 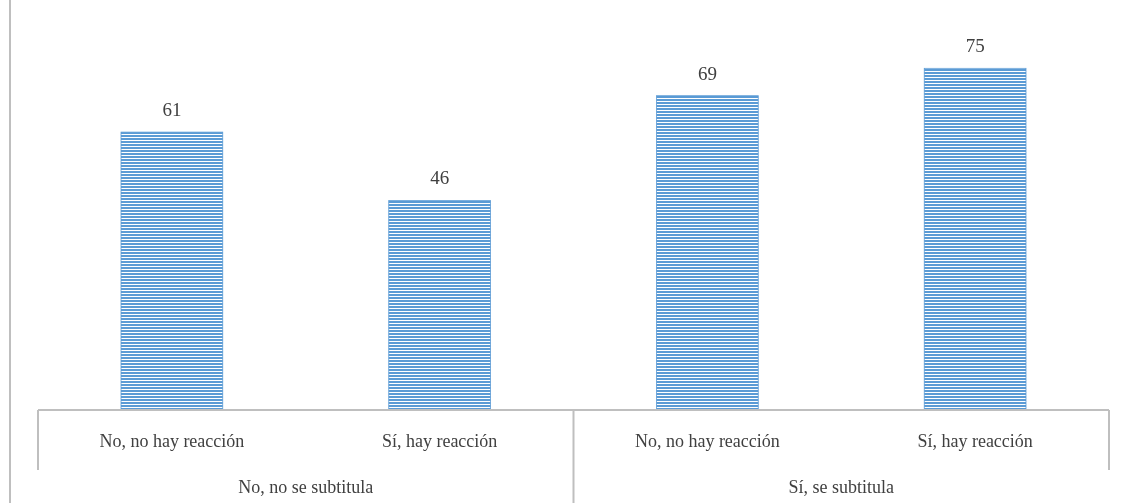 What do you see at coordinates (172, 110) in the screenshot?
I see `data-label: 61` at bounding box center [172, 110].